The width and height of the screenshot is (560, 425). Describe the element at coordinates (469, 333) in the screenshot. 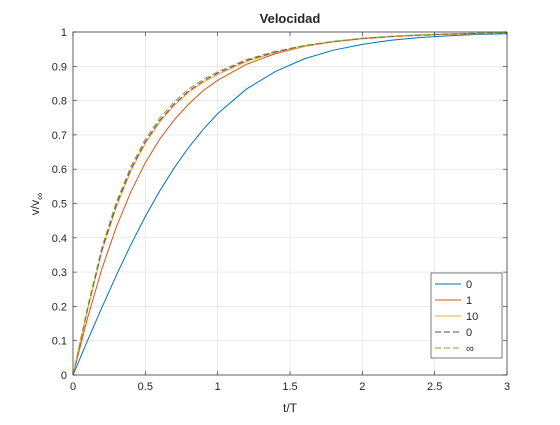

I see `legend-label-3: 0` at that location.